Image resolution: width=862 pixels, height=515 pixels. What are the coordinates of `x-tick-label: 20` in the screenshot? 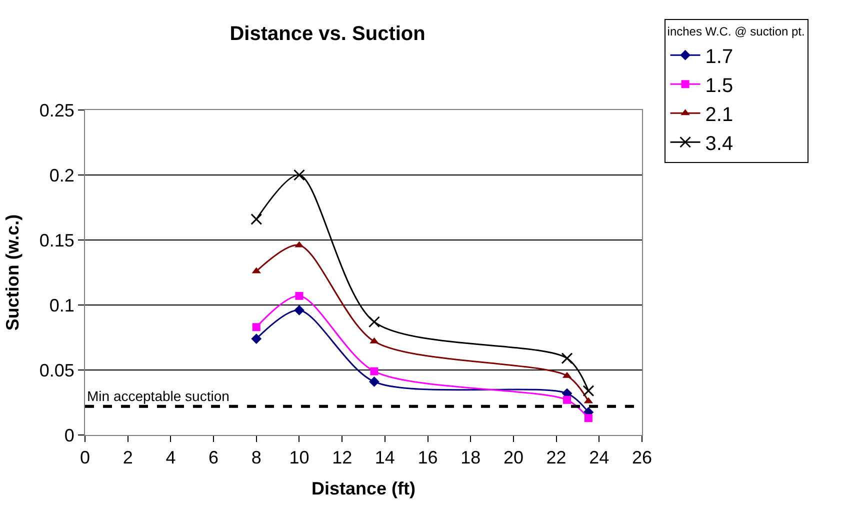 It's located at (513, 458).